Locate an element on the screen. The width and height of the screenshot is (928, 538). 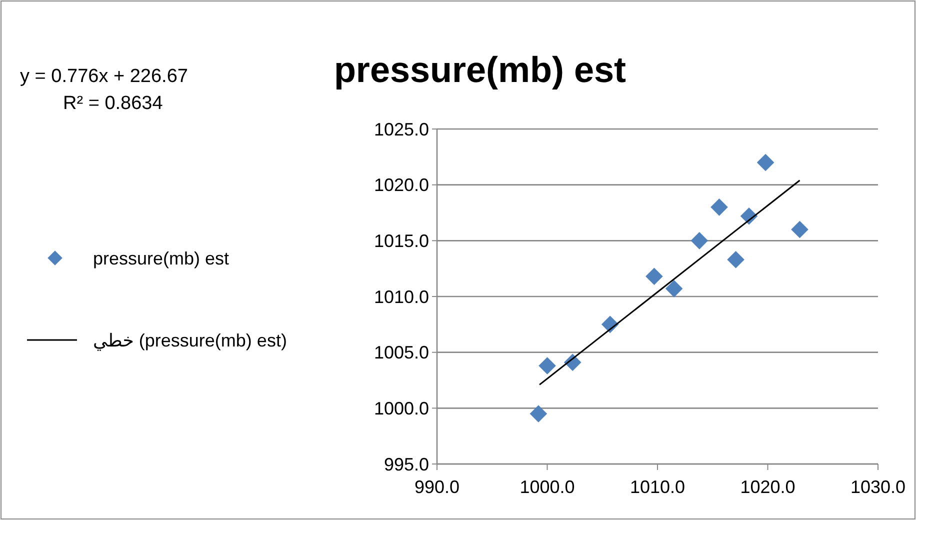
x-tick-label: 990.0 is located at coordinates (437, 487).